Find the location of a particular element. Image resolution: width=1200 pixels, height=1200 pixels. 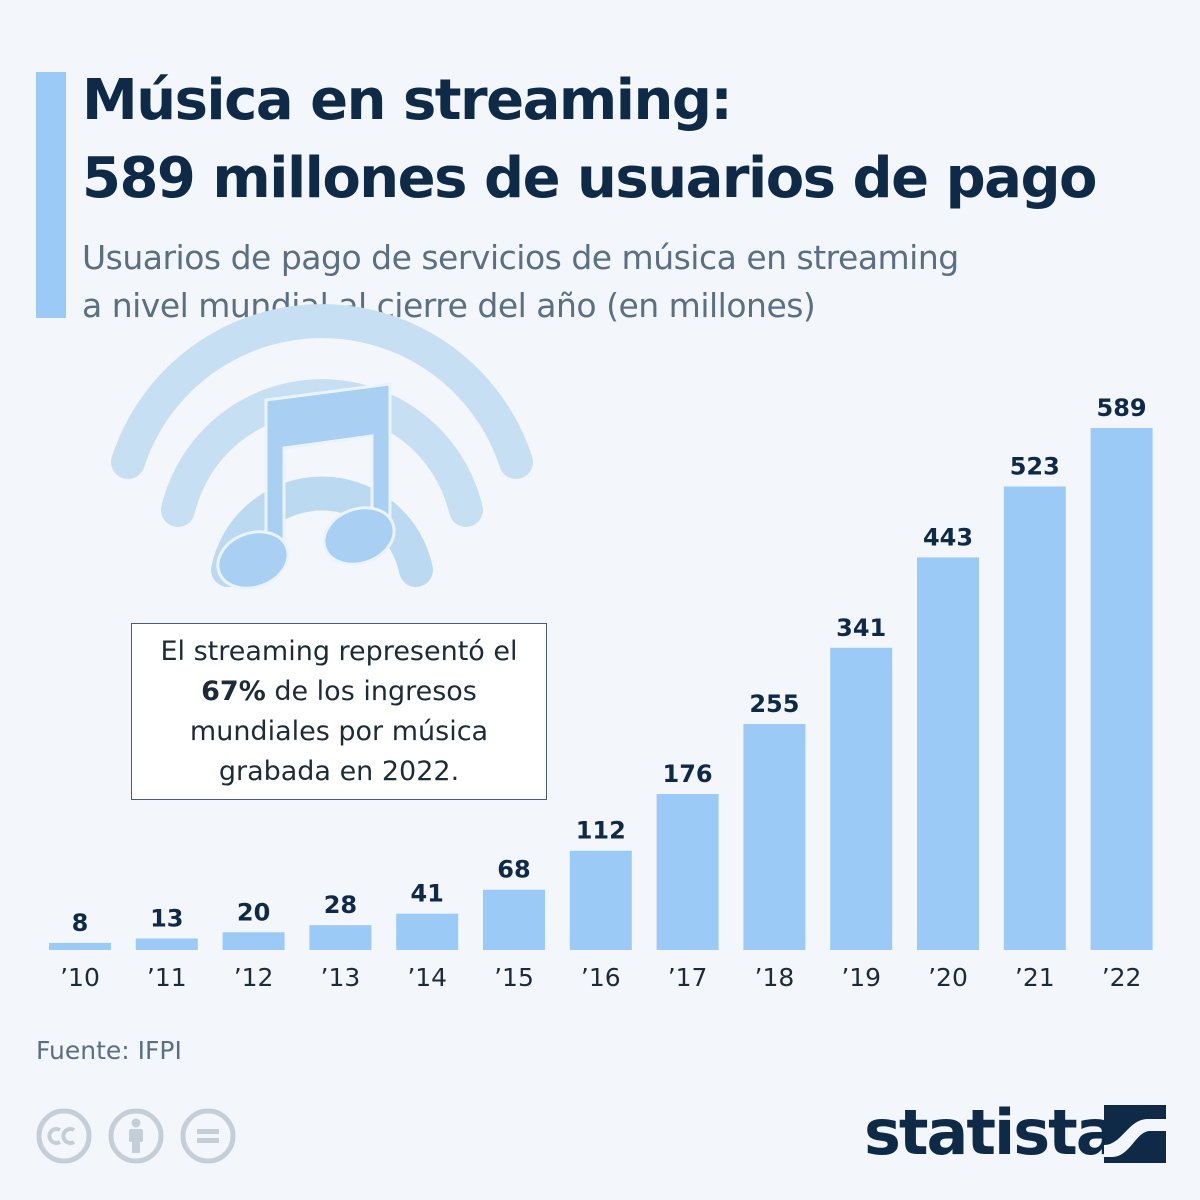

title-accent-bar is located at coordinates (51, 195).